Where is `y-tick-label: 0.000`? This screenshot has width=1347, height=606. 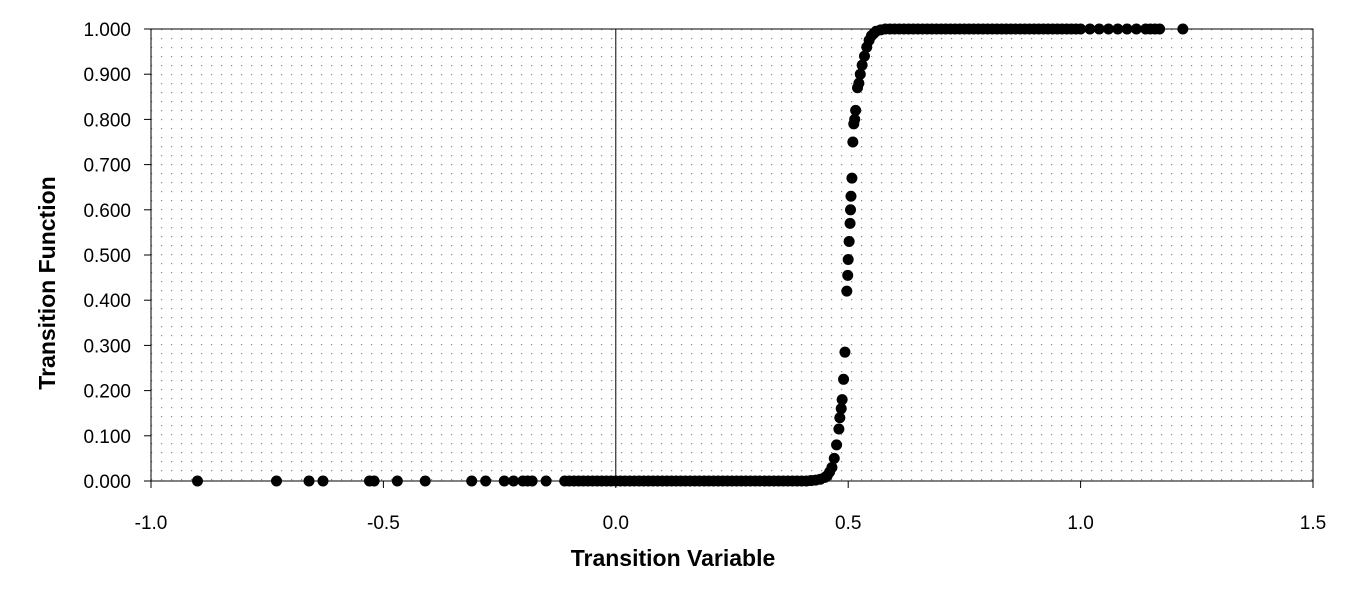
y-tick-label: 0.000 is located at coordinates (107, 482).